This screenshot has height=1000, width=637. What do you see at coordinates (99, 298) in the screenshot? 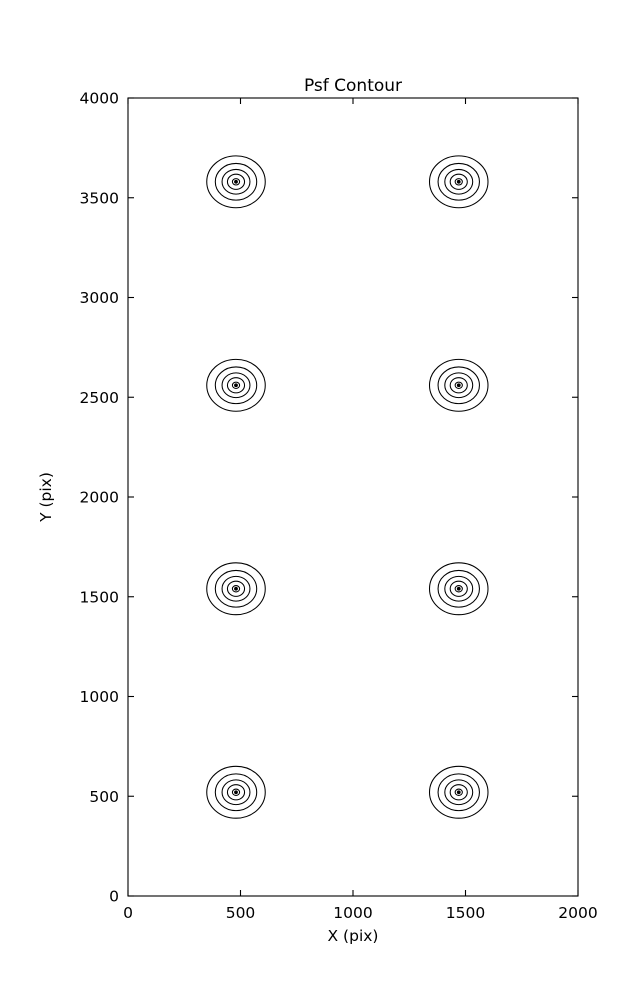
I see `y-tick-label: 3000` at bounding box center [99, 298].